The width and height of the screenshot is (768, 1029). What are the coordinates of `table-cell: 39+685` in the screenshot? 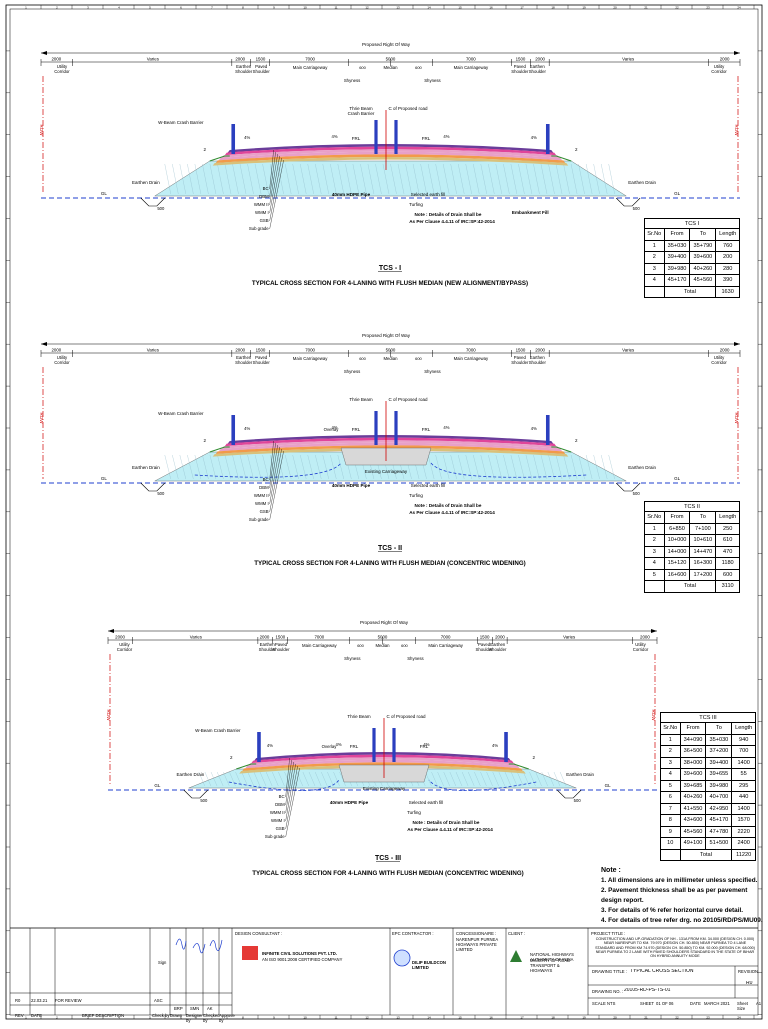 It's located at (693, 785).